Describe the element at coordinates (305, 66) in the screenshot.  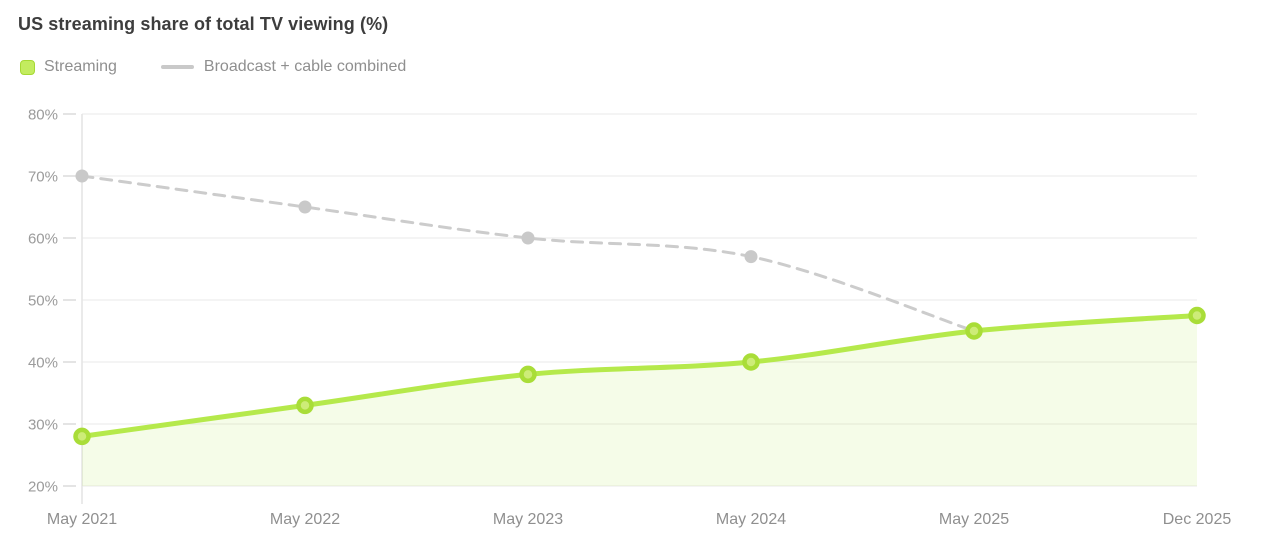
I see `legend-label-broadcast-cable: Broadcast + cable combined` at that location.